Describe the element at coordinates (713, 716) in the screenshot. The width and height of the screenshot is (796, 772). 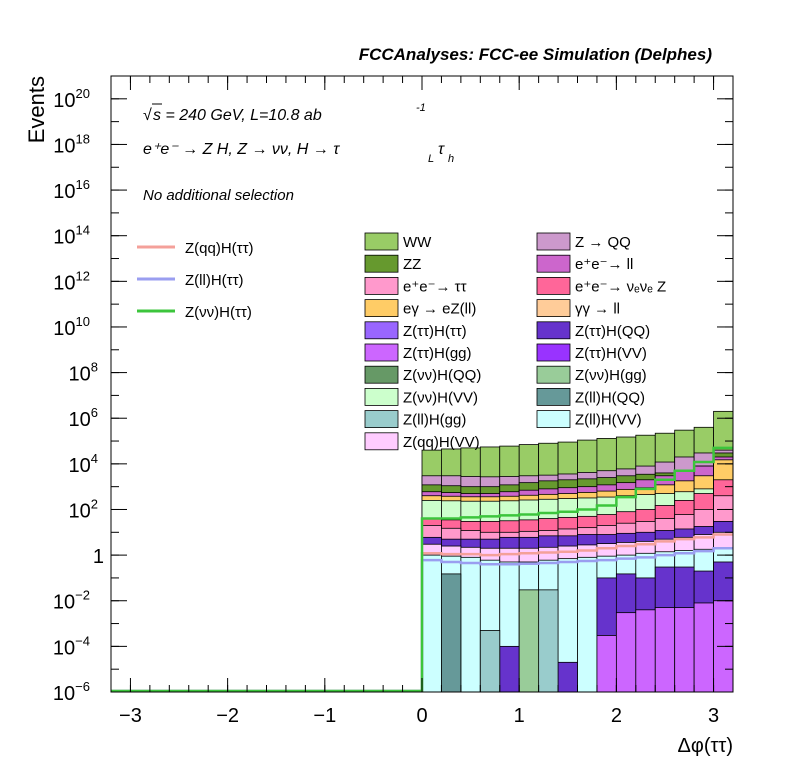
I see `x-tick-label: 3` at that location.